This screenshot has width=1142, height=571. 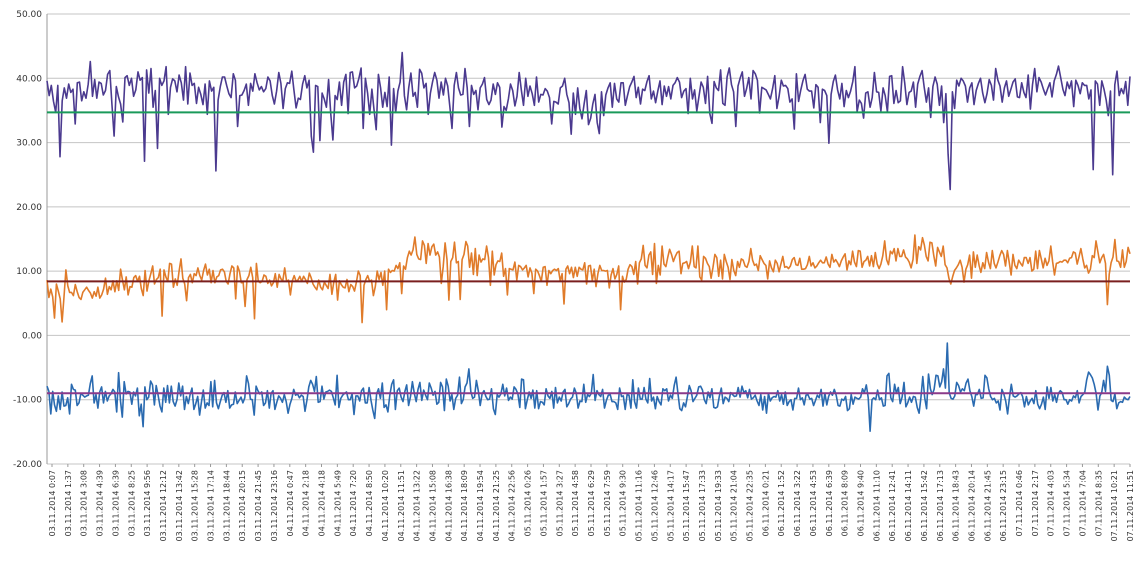 I want to click on x-tick-label: 04.11.2014 15:08, so click(x=432, y=505).